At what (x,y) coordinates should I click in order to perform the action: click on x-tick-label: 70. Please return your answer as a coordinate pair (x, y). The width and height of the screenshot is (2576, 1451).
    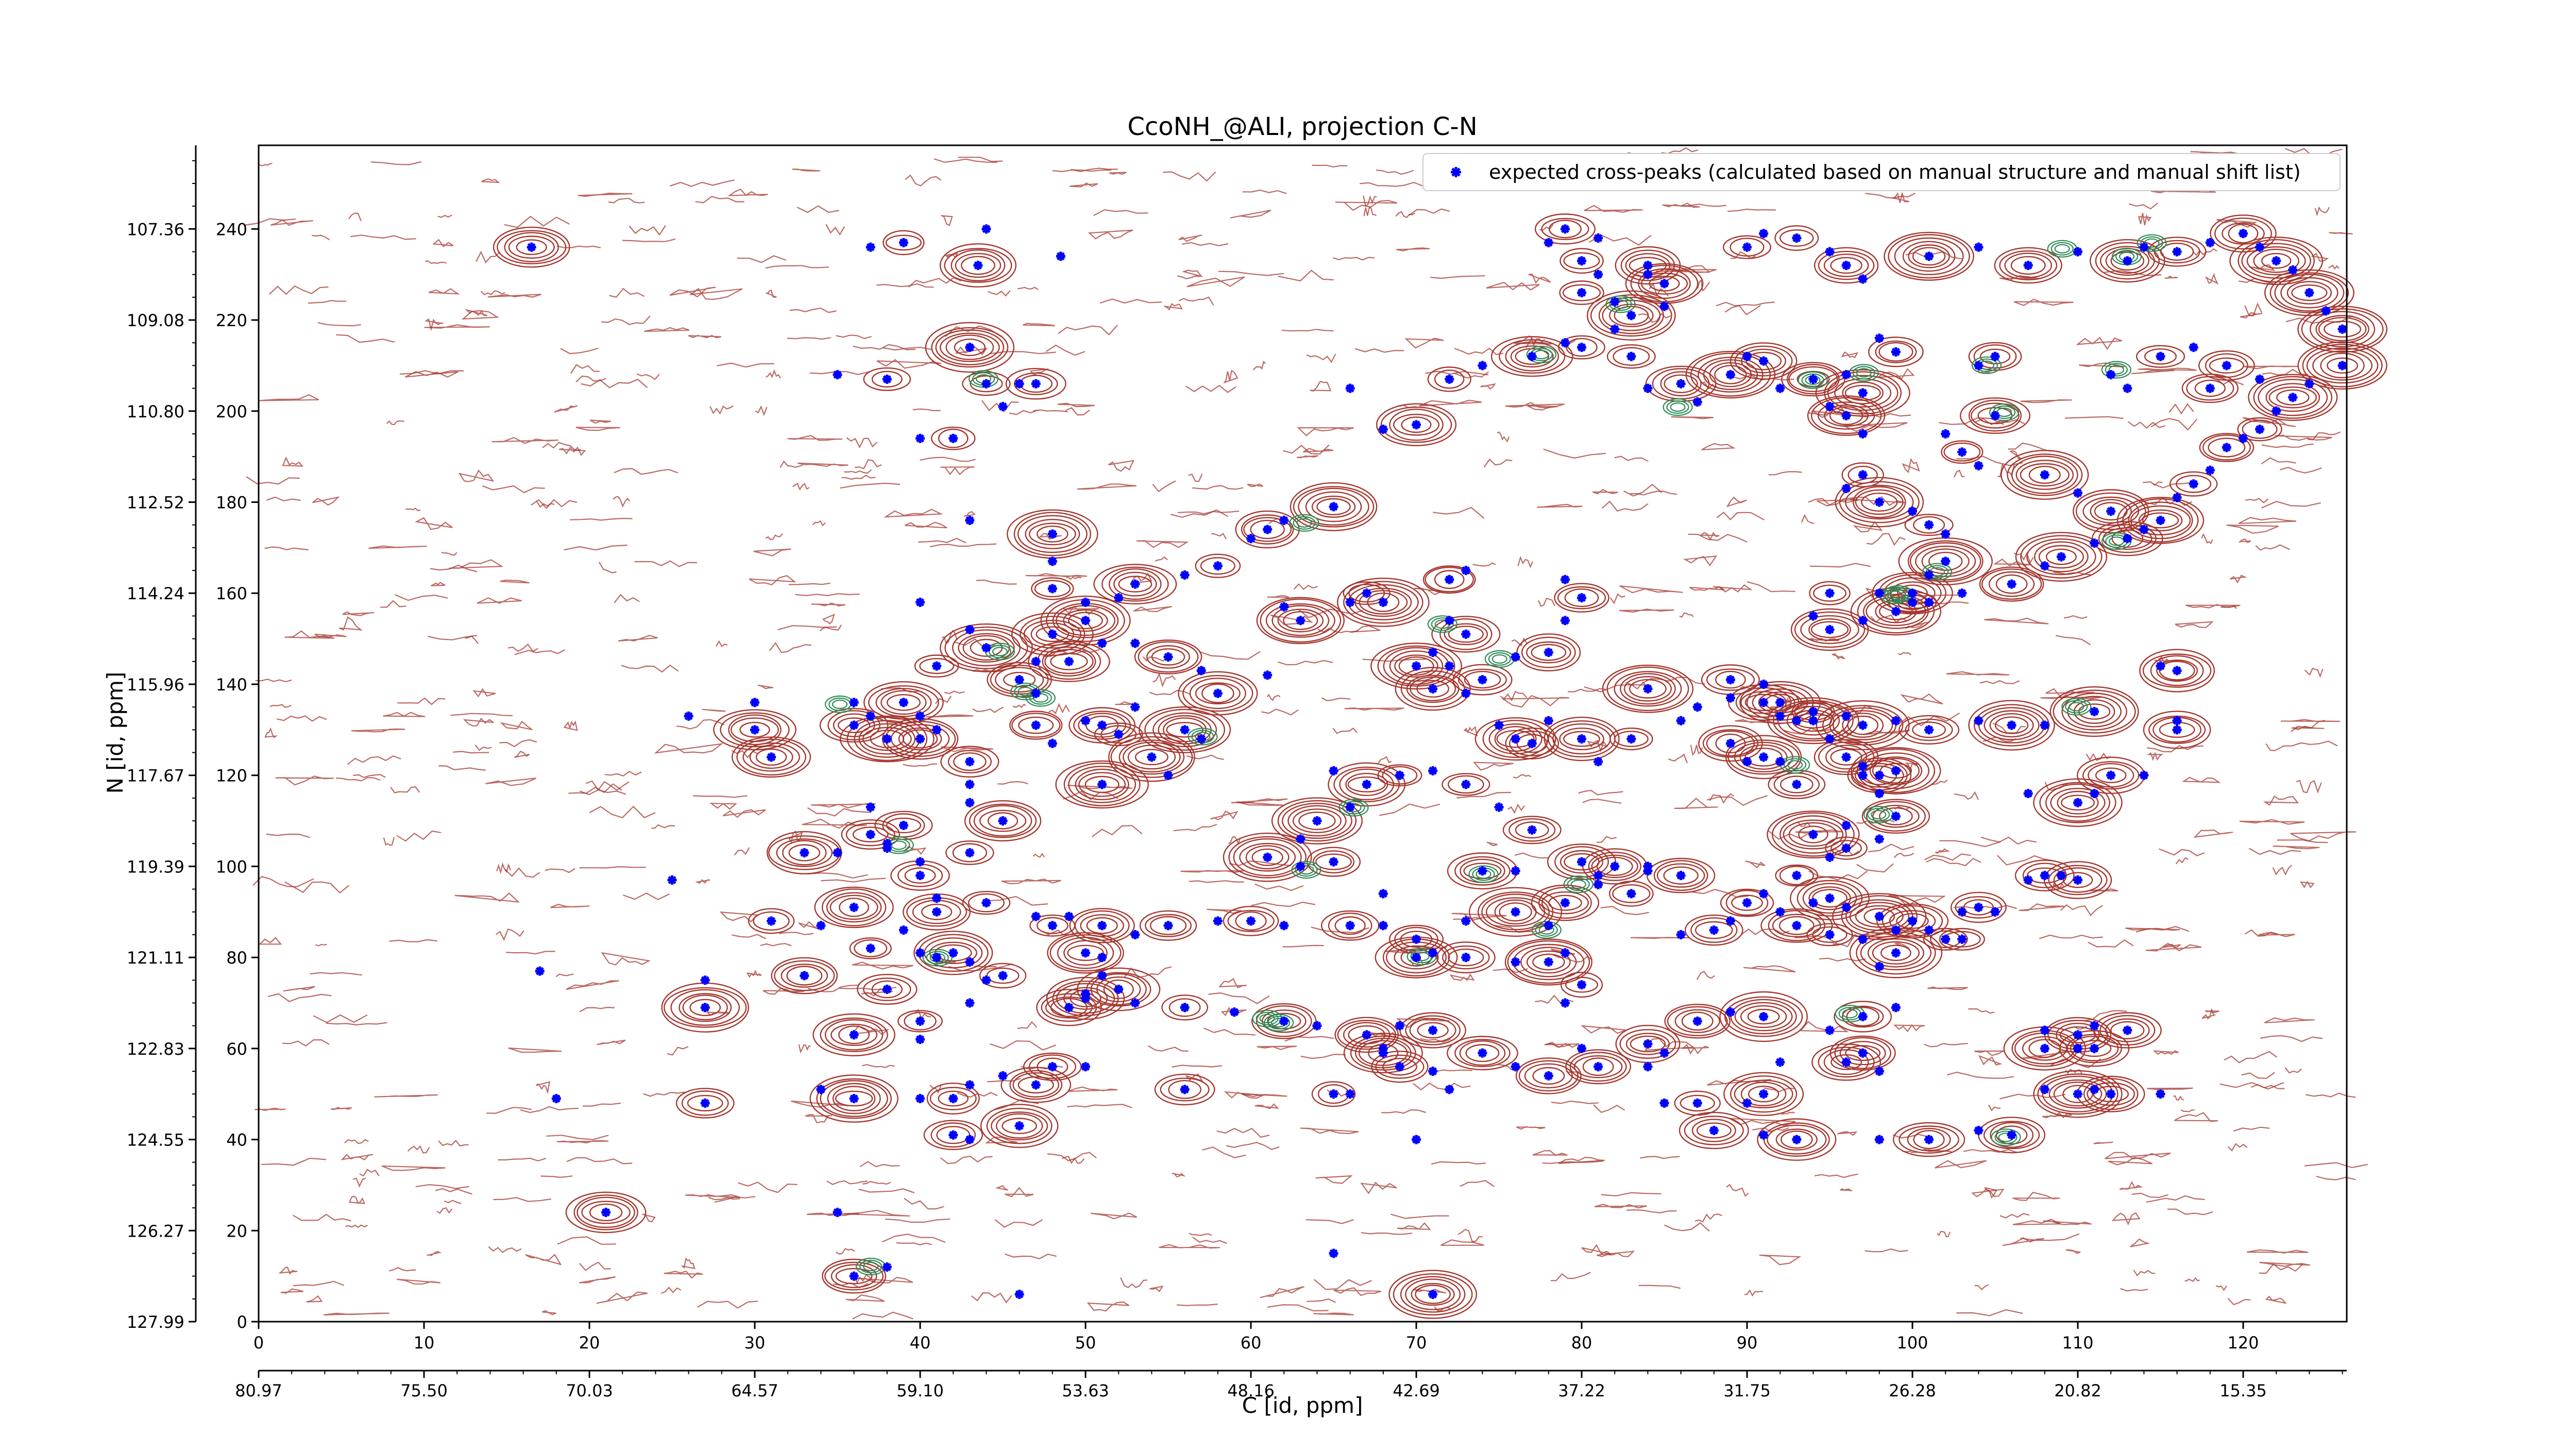
    Looking at the image, I should click on (1416, 1343).